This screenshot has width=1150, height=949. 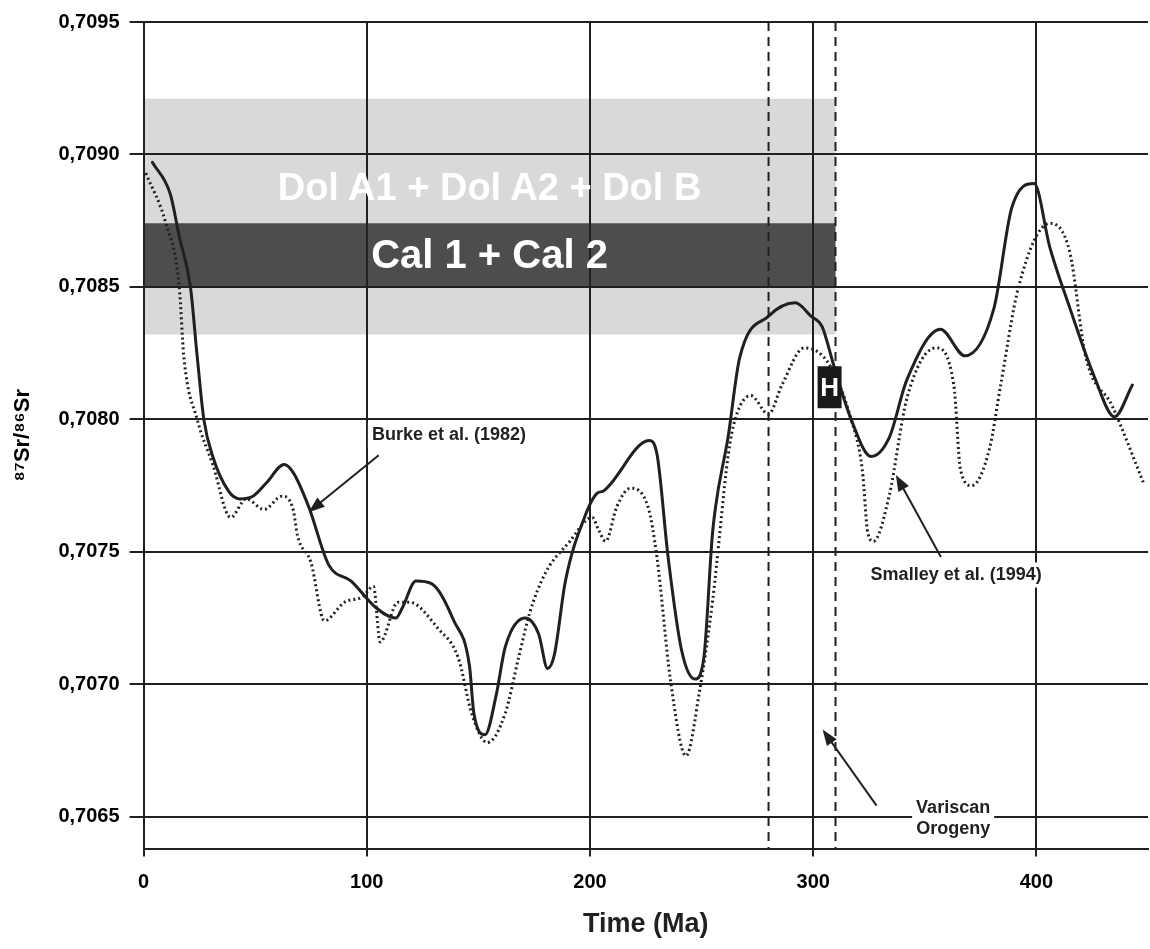 I want to click on y-tick-label: 0,7080, so click(x=89, y=417).